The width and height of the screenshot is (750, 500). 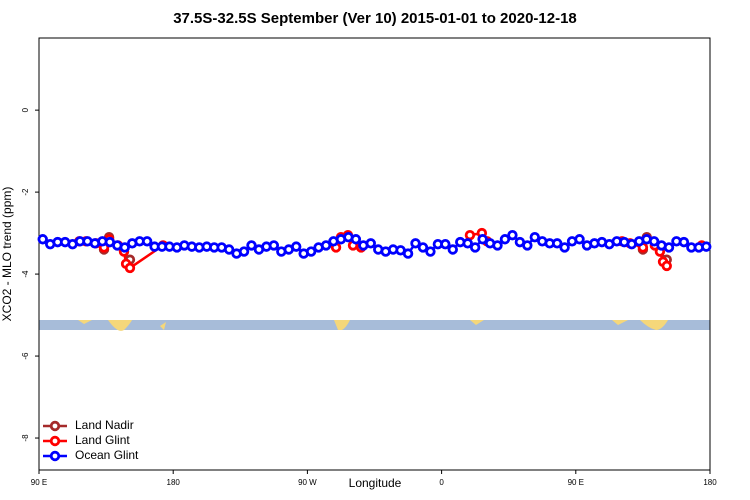 What do you see at coordinates (7, 254) in the screenshot?
I see `y-axis-label: XCO2 - MLO trend (ppm)` at bounding box center [7, 254].